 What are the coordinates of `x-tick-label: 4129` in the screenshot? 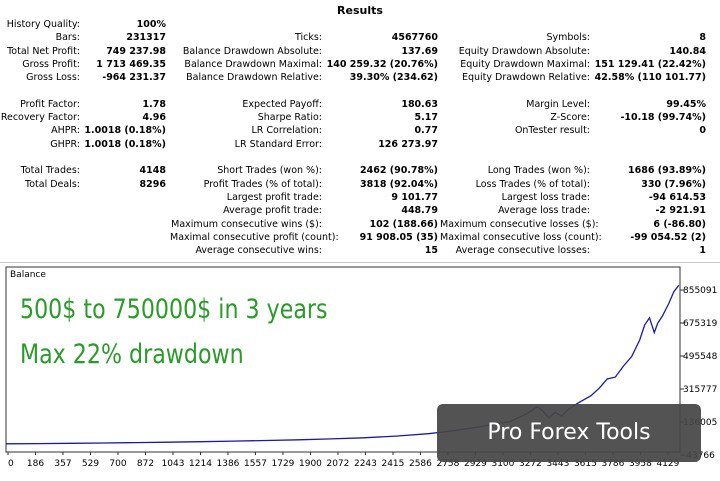 It's located at (667, 464).